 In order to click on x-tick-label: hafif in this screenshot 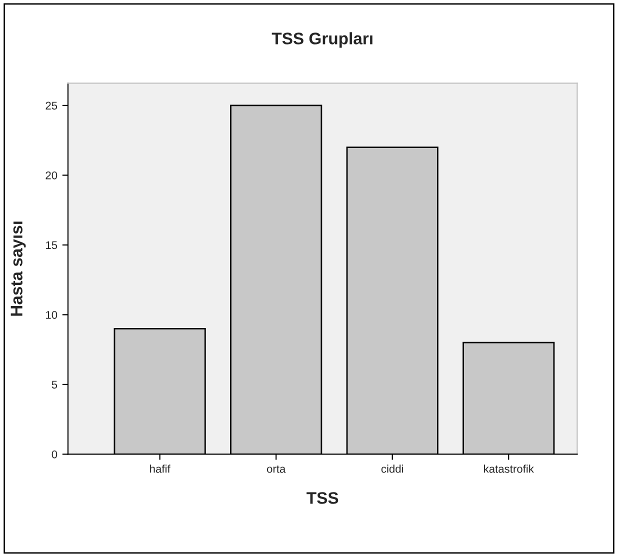, I will do `click(160, 468)`.